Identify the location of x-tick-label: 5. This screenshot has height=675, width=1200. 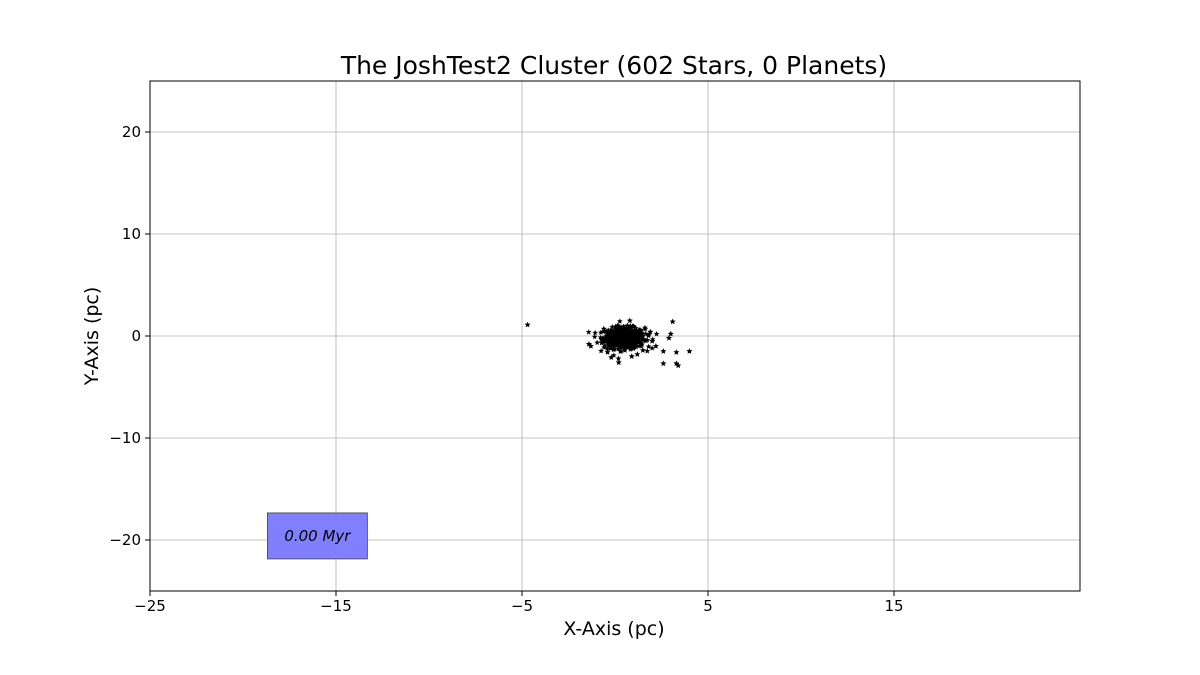
(708, 606).